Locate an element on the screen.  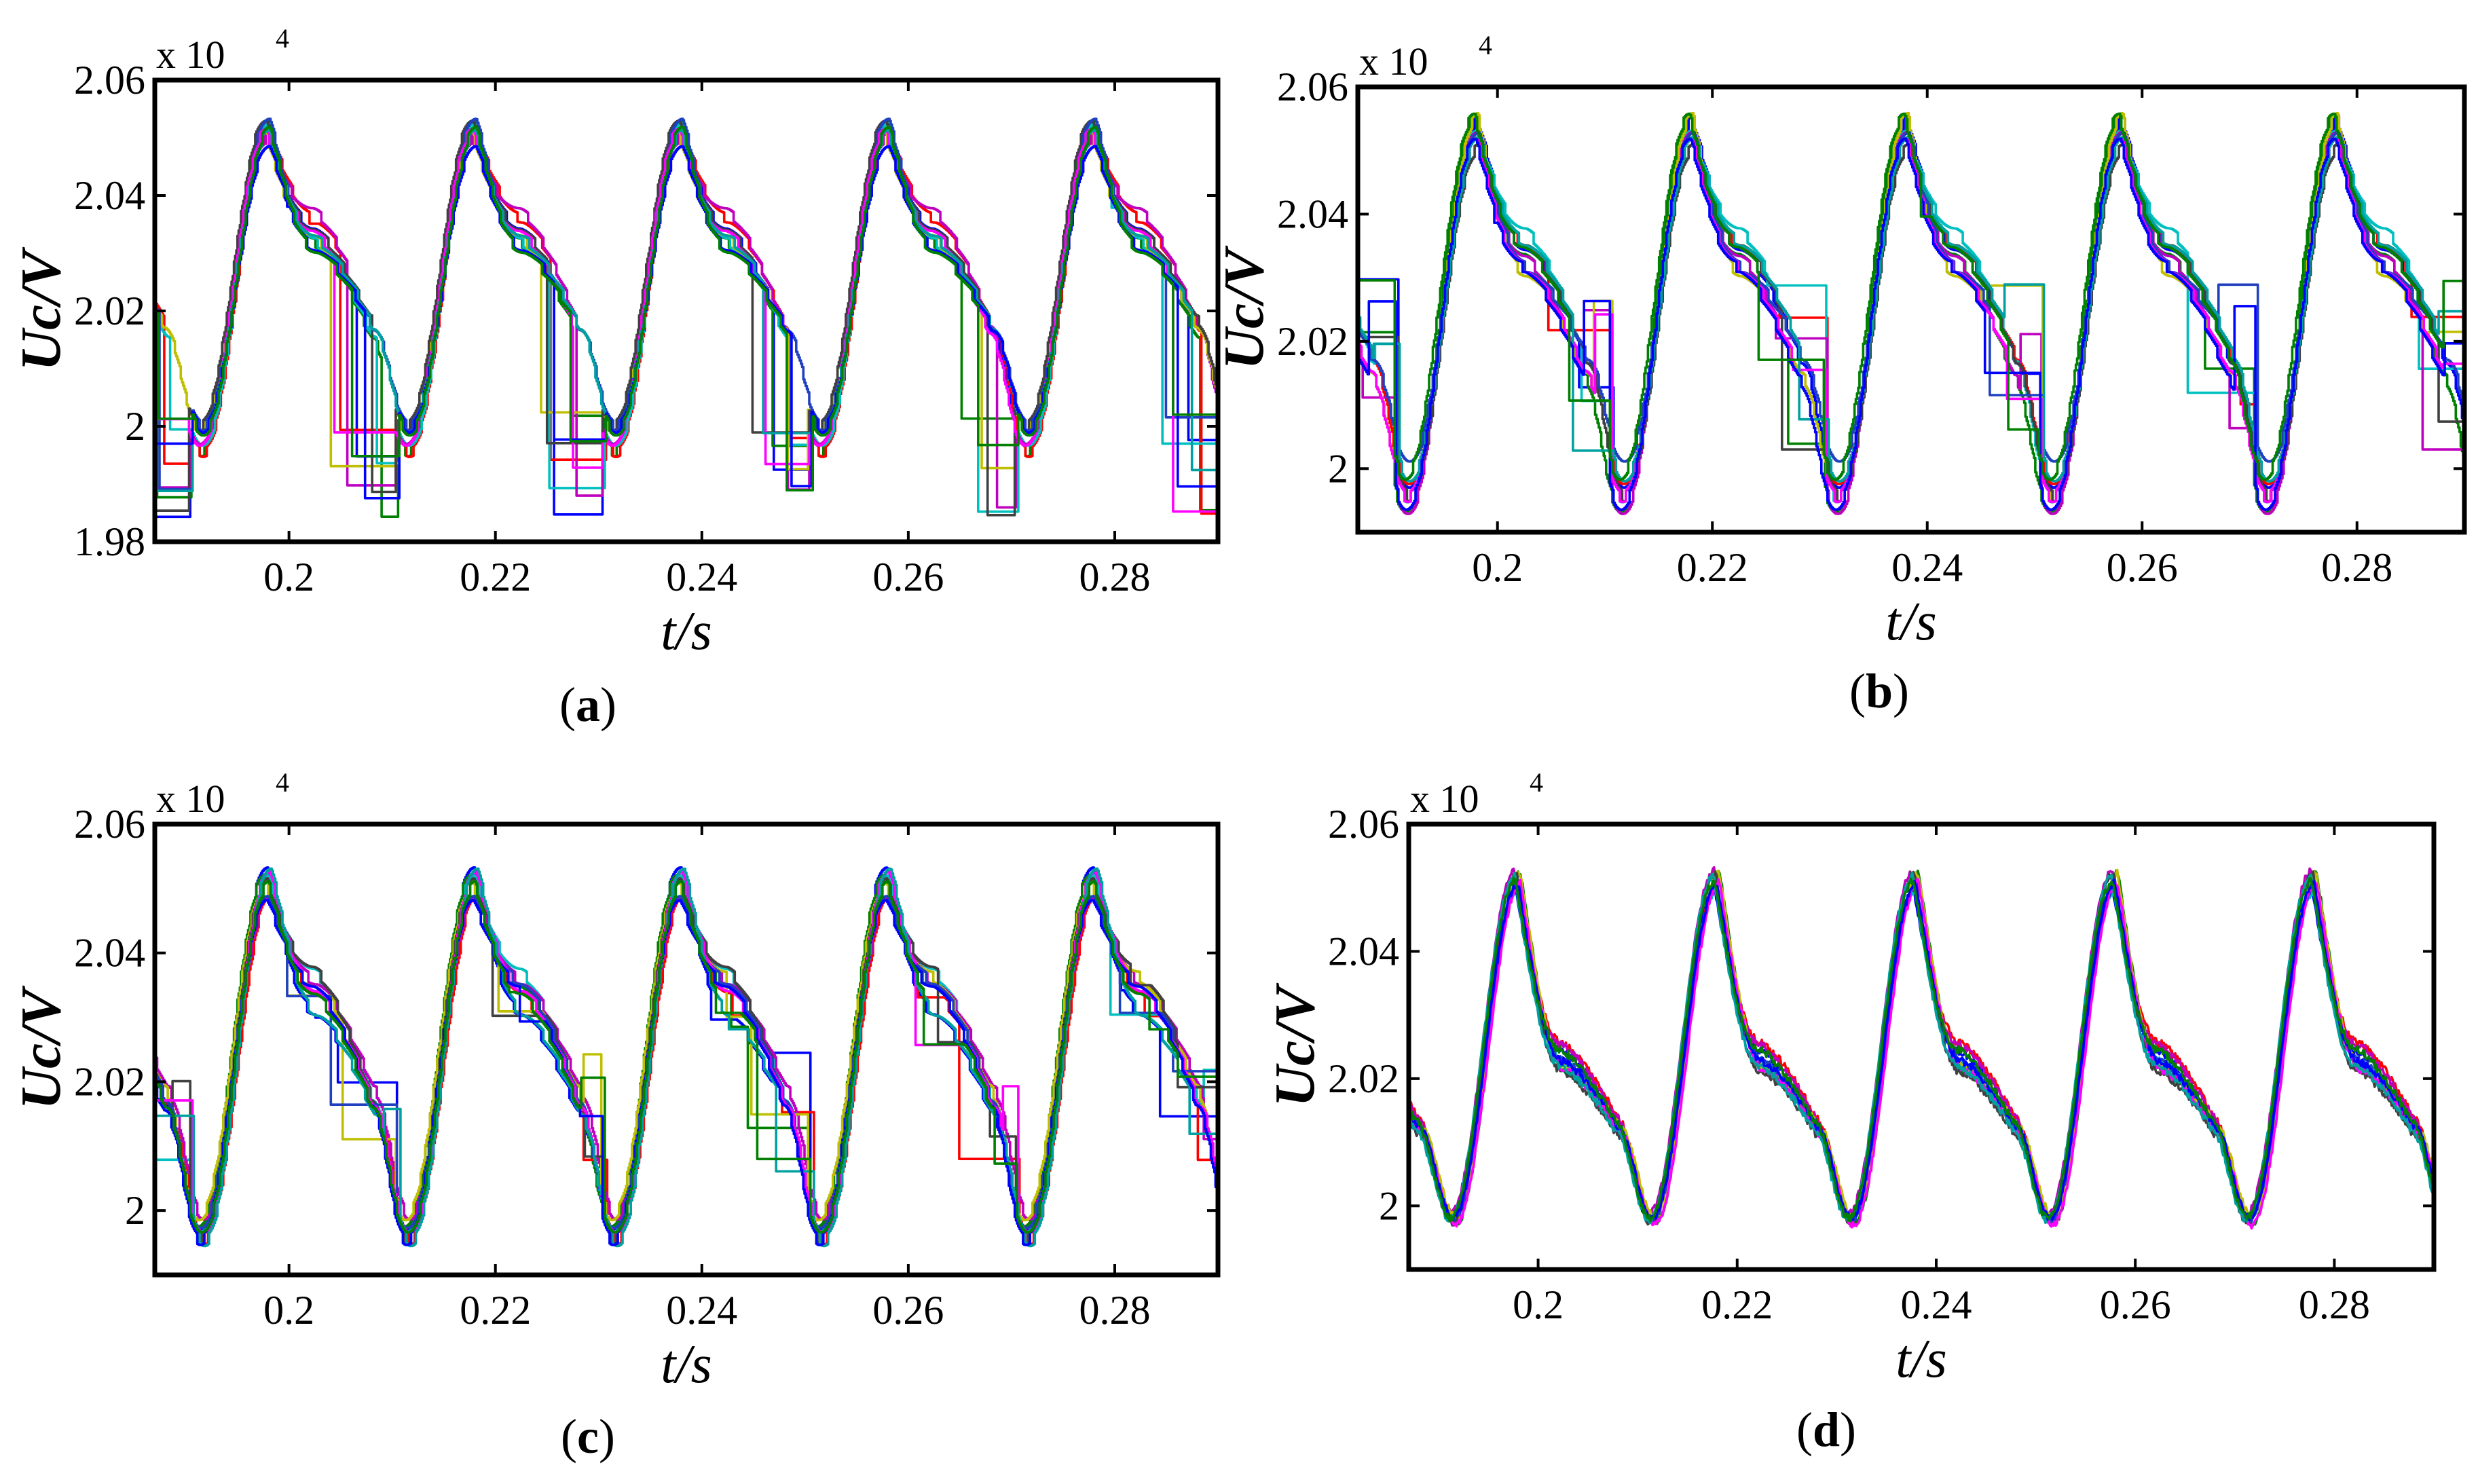
y-tick-label-d-1: 2.02 is located at coordinates (1364, 1078).